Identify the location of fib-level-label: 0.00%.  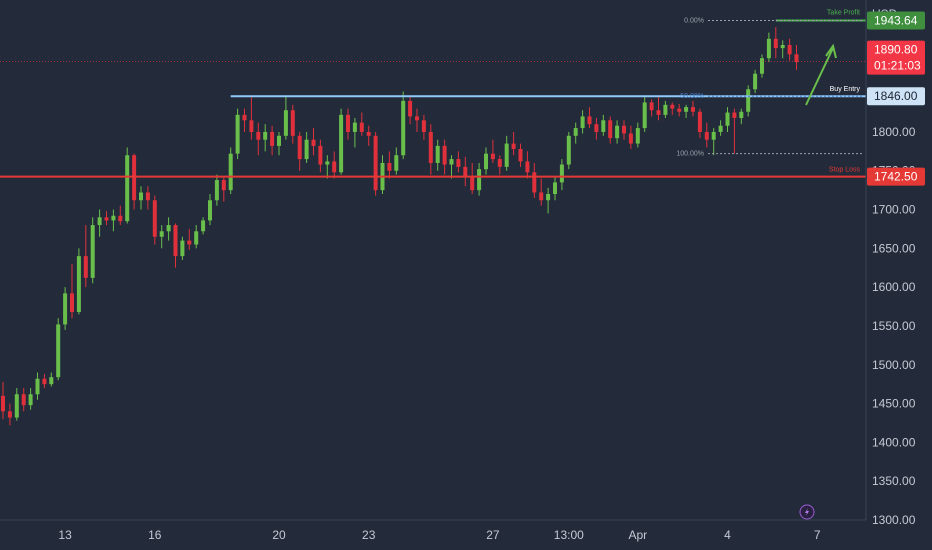
(694, 20).